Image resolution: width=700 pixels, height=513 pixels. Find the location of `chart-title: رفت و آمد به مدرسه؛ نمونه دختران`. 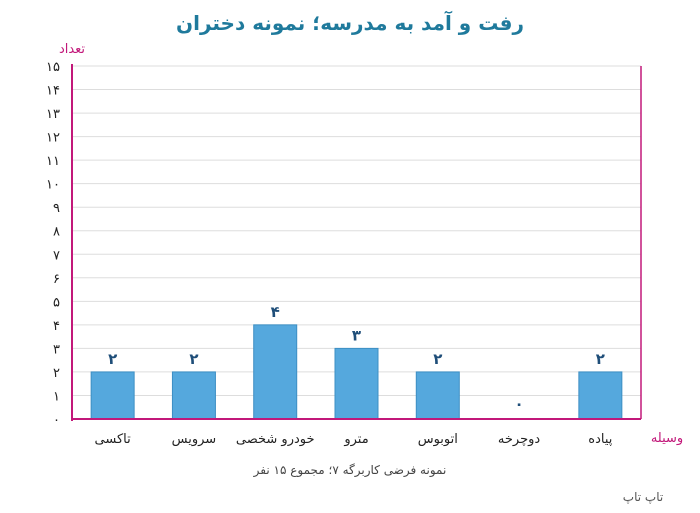

chart-title: رفت و آمد به مدرسه؛ نمونه دختران is located at coordinates (350, 22).